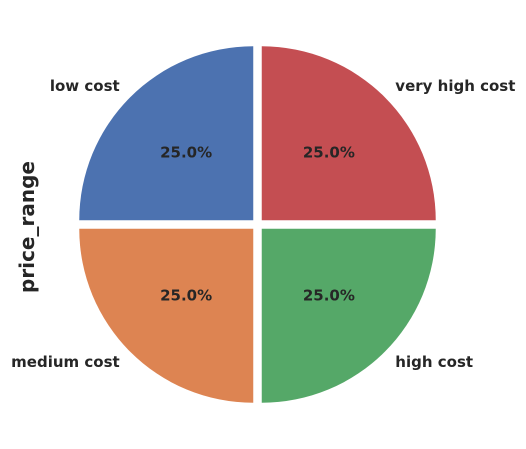  I want to click on slice-label: low cost, so click(85, 86).